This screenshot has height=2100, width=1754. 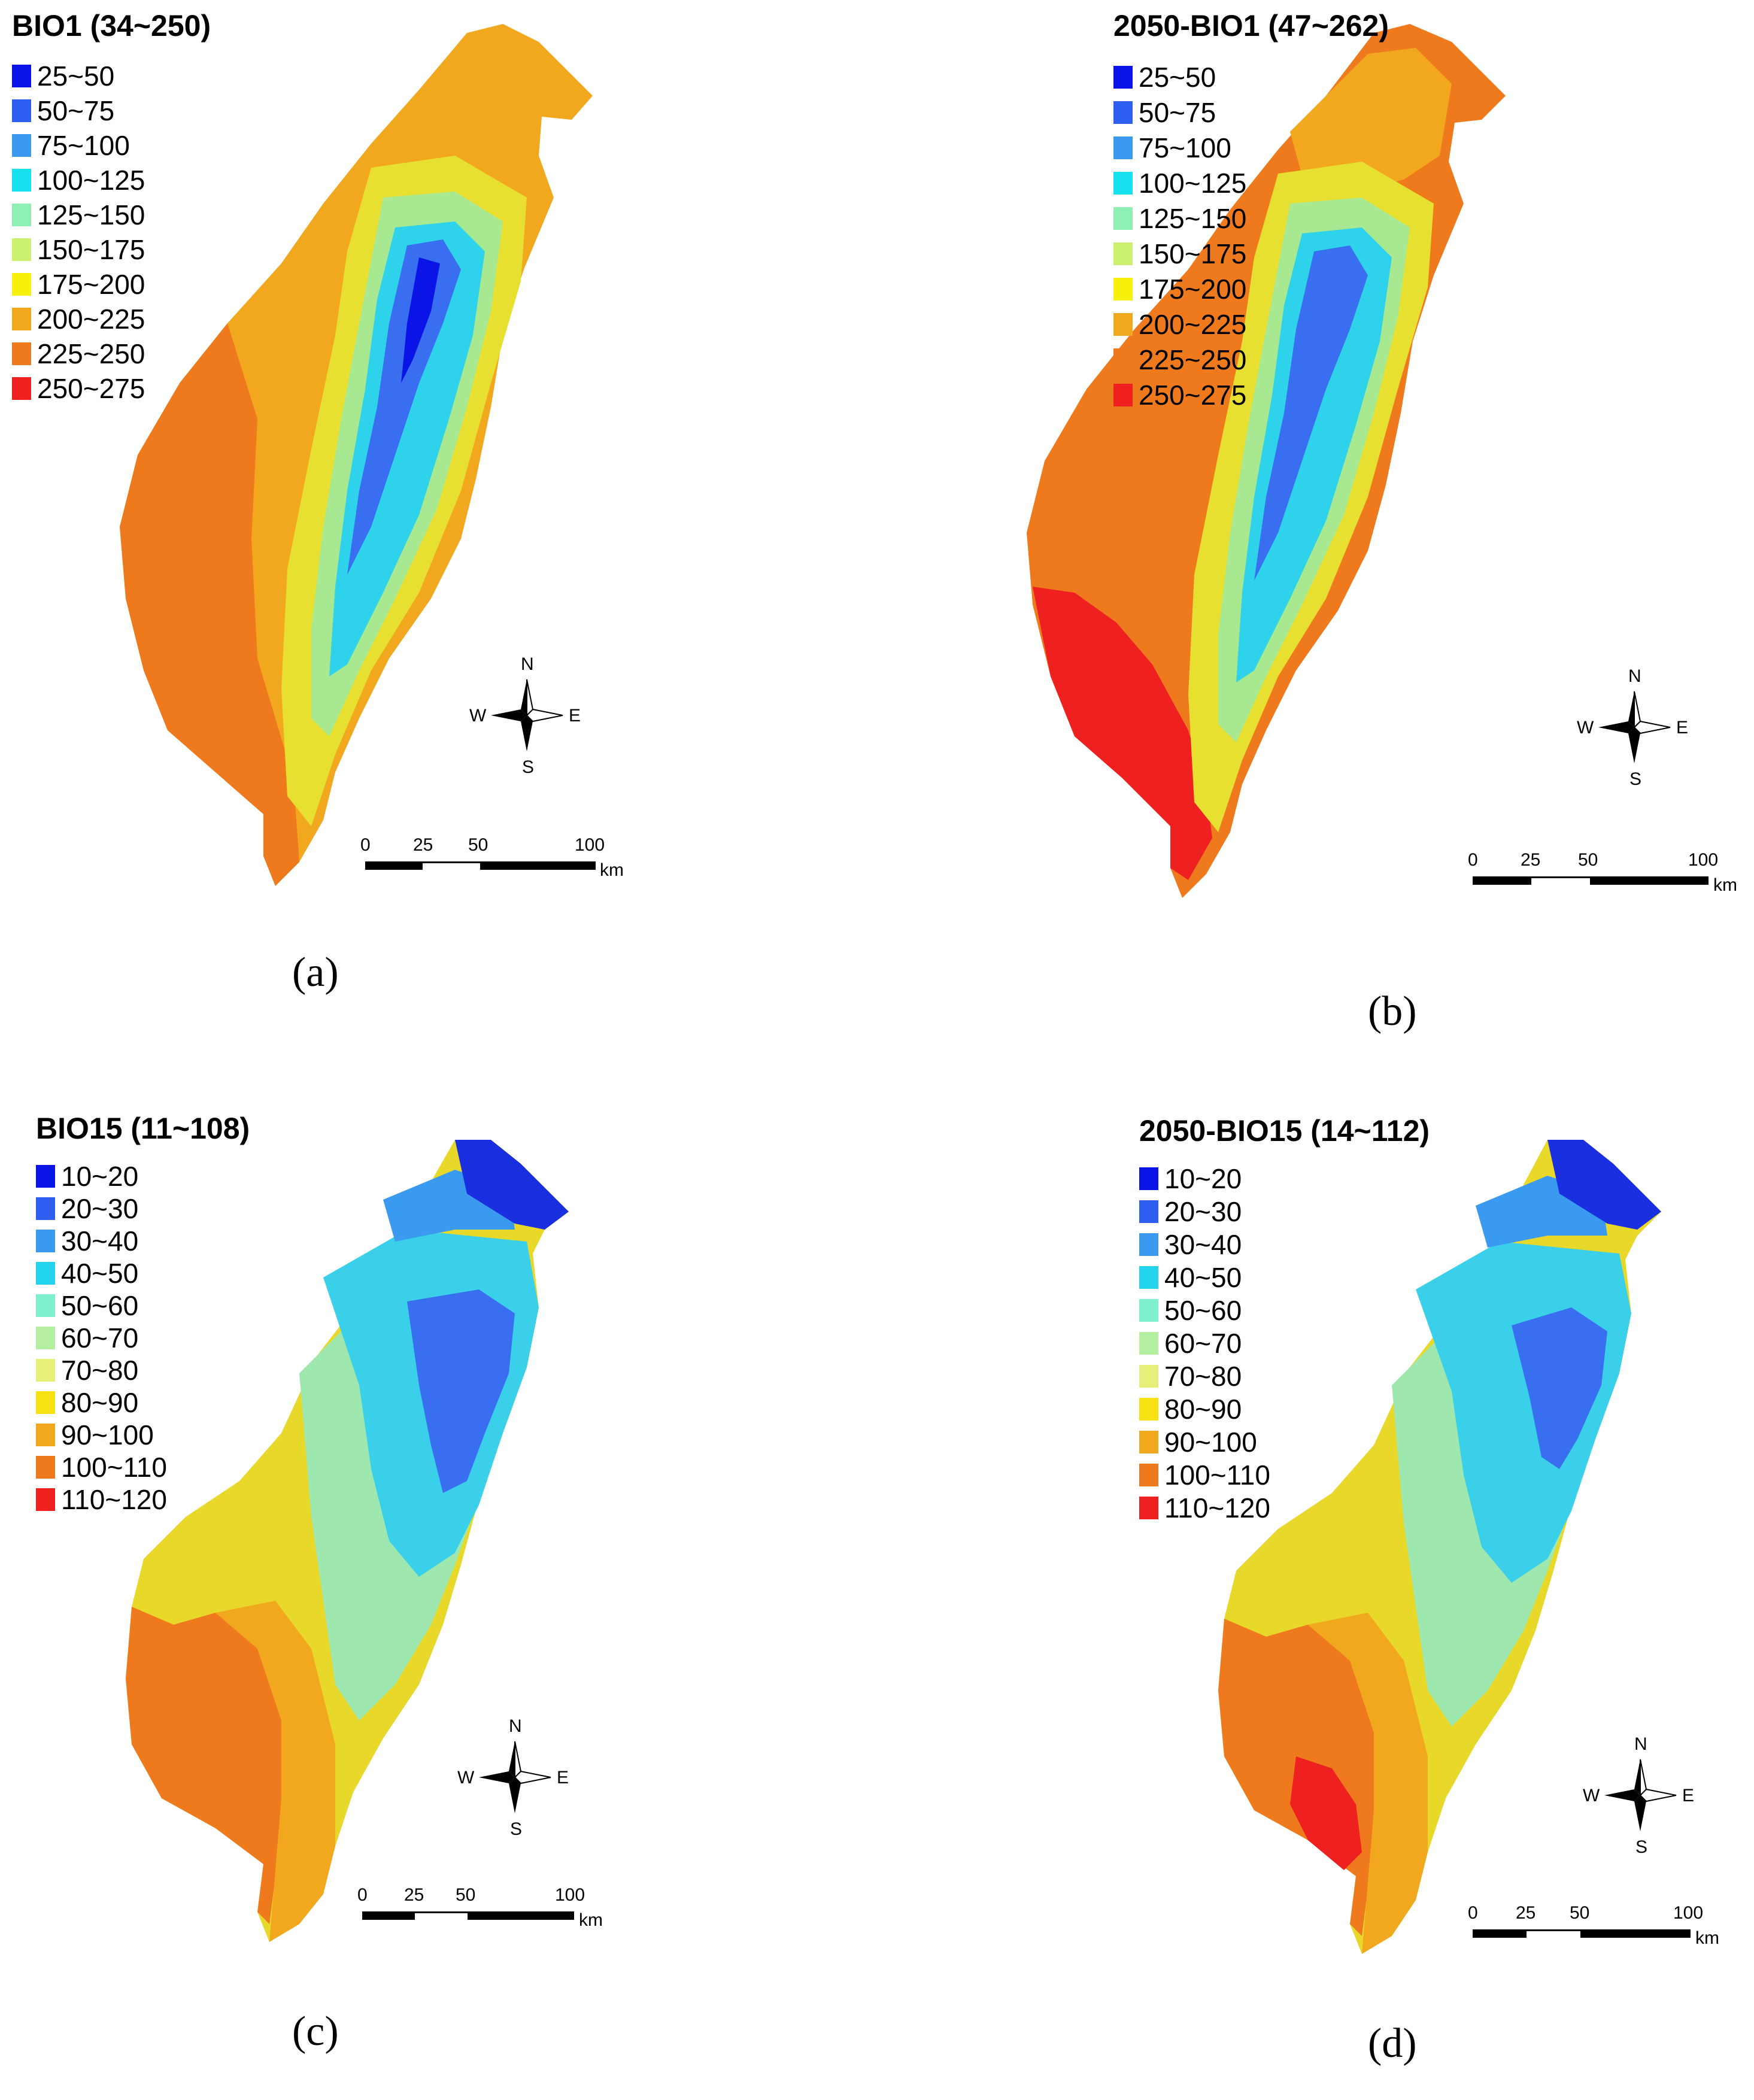 I want to click on panel-label: (d), so click(x=1392, y=2043).